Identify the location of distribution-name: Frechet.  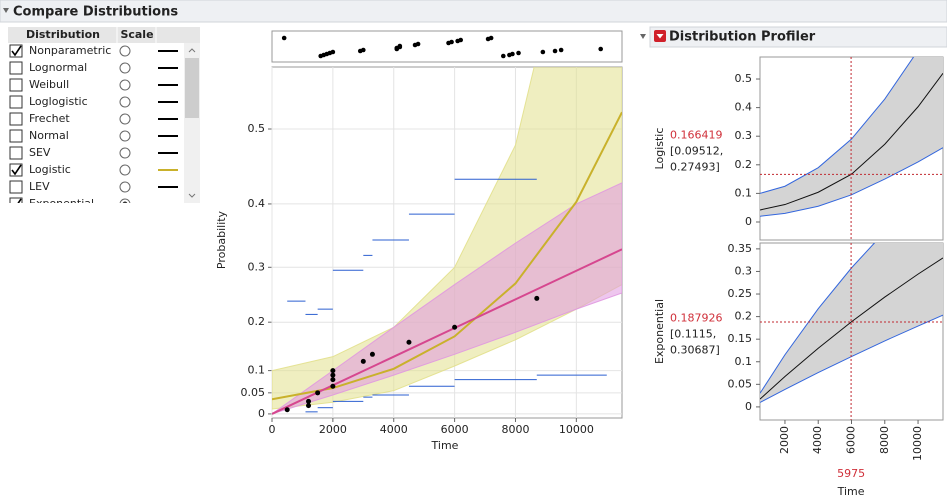
(49, 118).